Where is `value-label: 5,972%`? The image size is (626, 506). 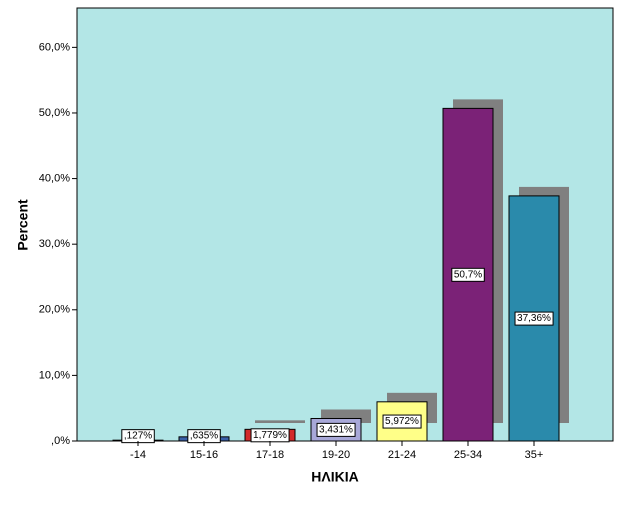
value-label: 5,972% is located at coordinates (402, 421).